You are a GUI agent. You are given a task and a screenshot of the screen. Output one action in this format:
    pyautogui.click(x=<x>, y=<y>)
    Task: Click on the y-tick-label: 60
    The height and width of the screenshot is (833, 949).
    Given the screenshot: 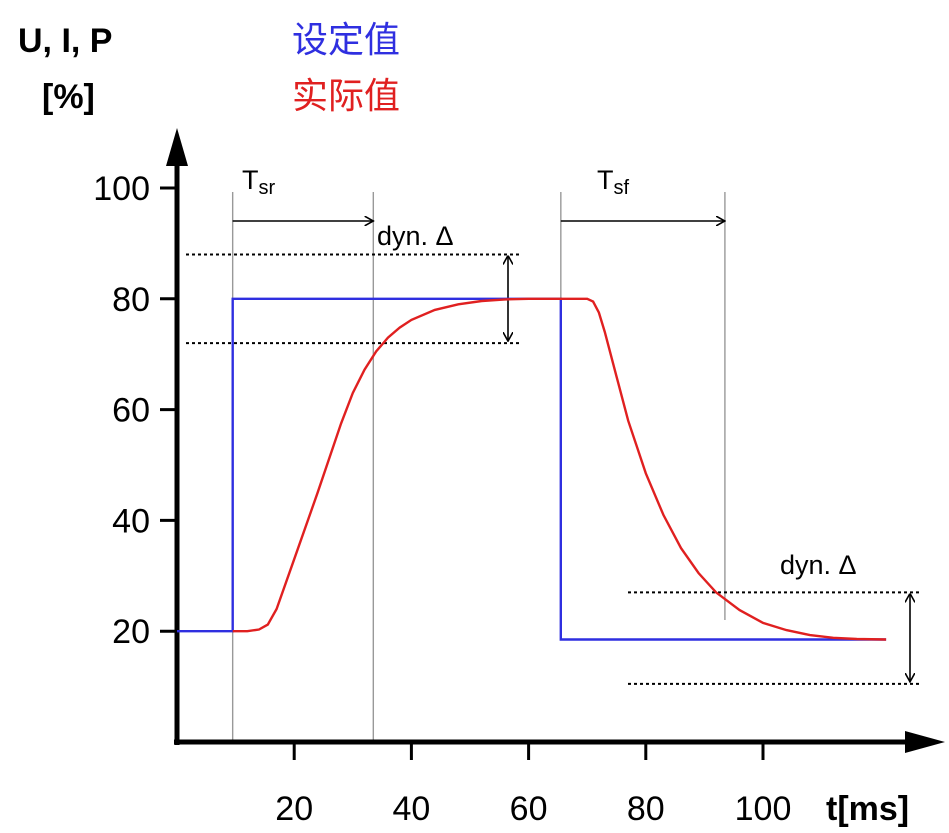 What is the action you would take?
    pyautogui.click(x=131, y=411)
    